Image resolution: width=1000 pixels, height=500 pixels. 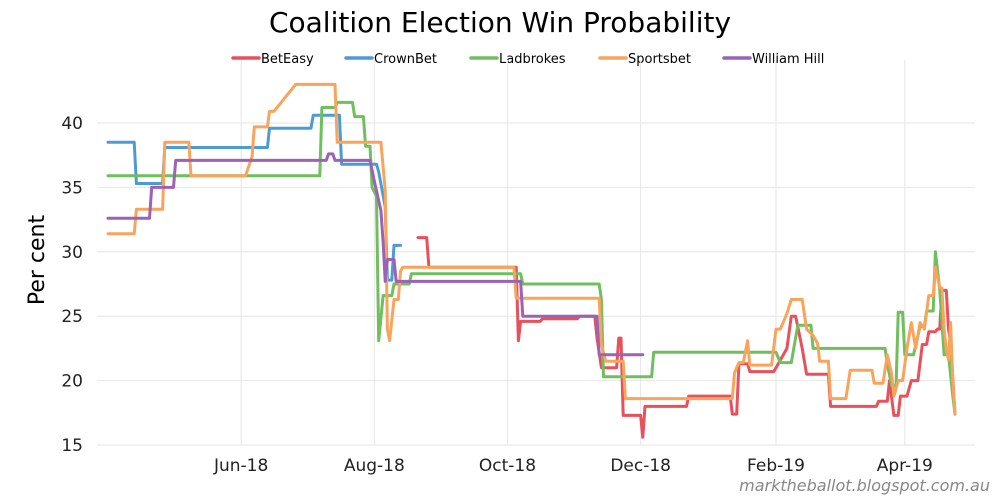 I want to click on chart-title: Coalition Election Win Probability, so click(x=500, y=22).